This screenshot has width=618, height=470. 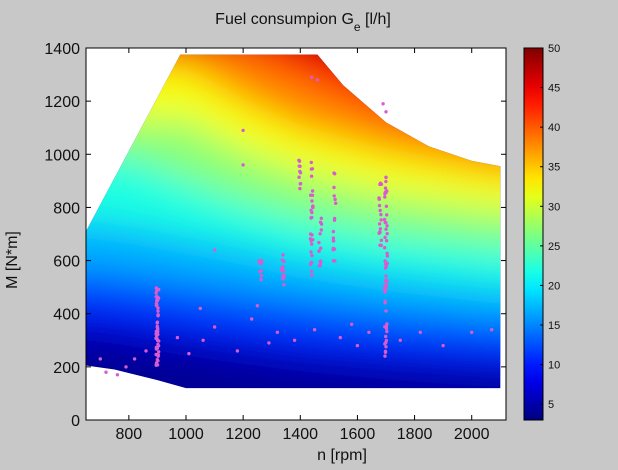 I want to click on x-tick-label: 800, so click(x=129, y=434).